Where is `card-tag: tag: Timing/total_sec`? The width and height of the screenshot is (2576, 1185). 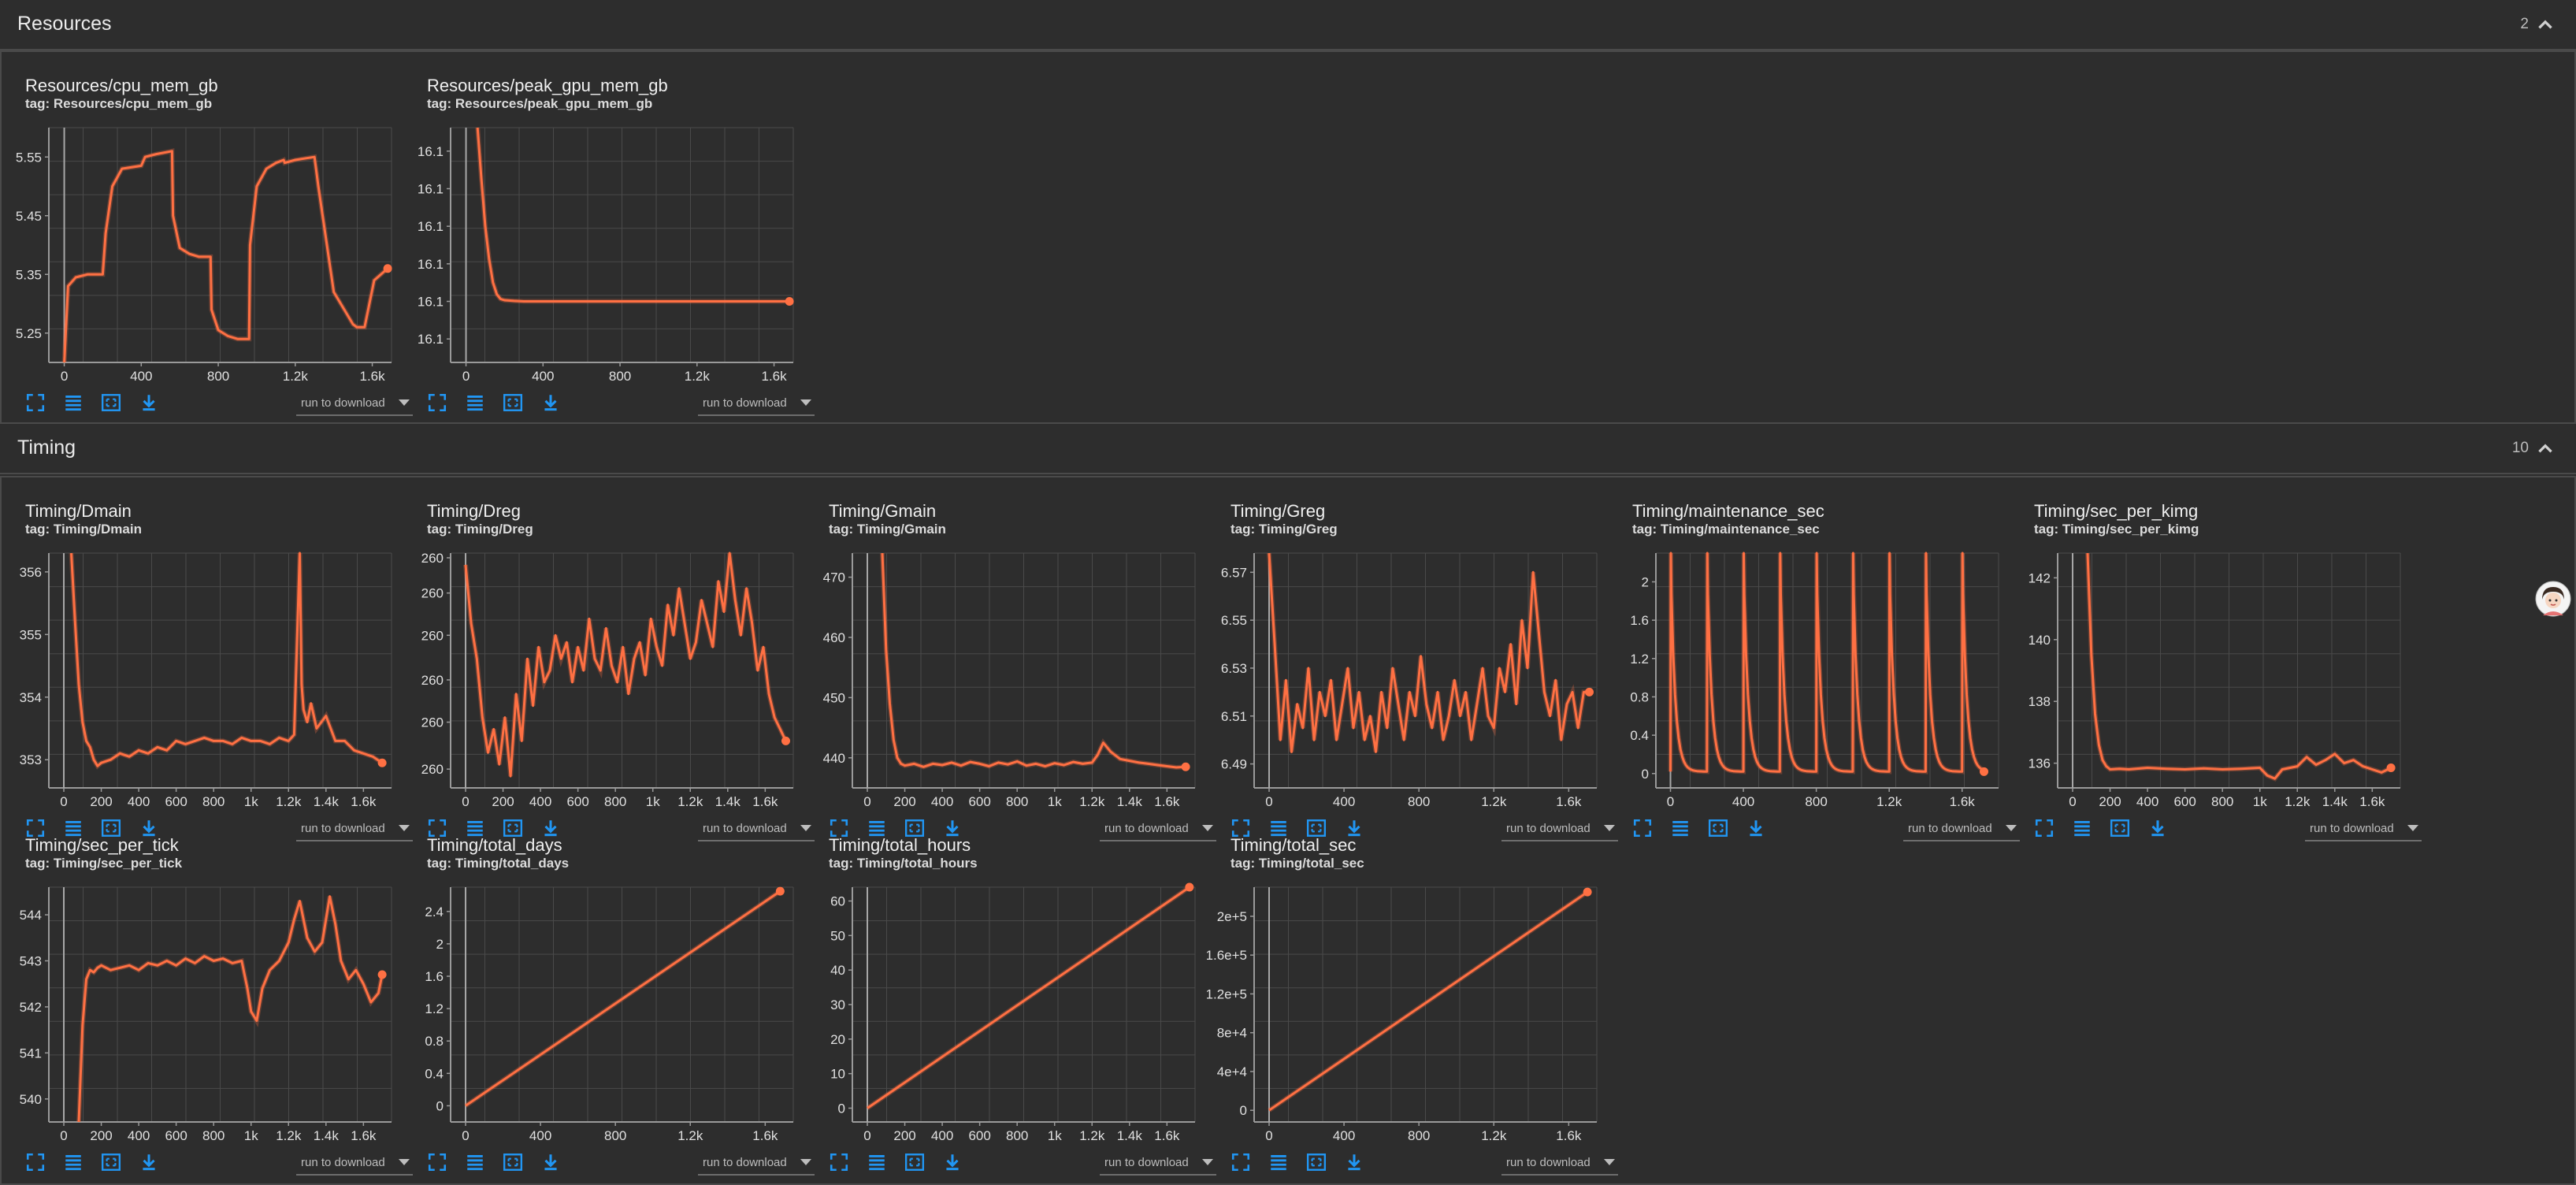
card-tag: tag: Timing/total_sec is located at coordinates (1297, 863).